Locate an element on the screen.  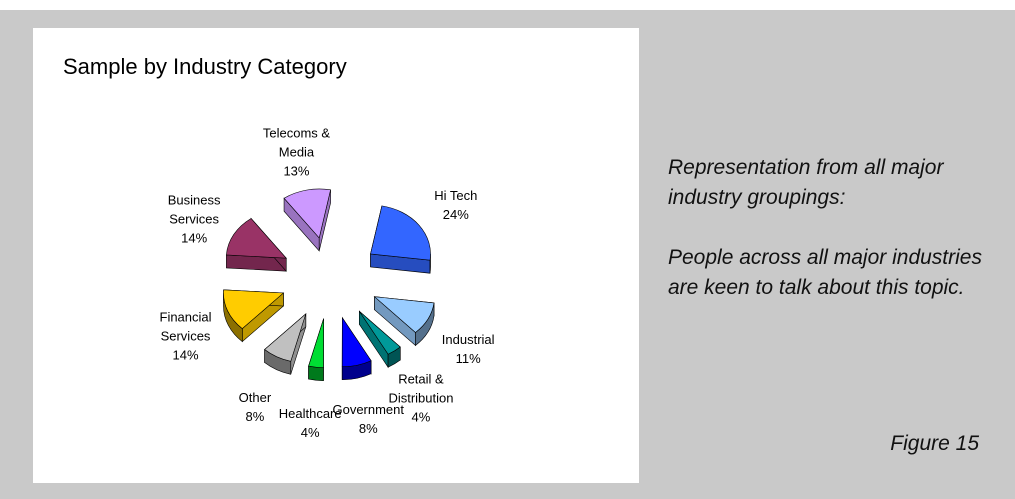
slice-value-government: 8% is located at coordinates (368, 429).